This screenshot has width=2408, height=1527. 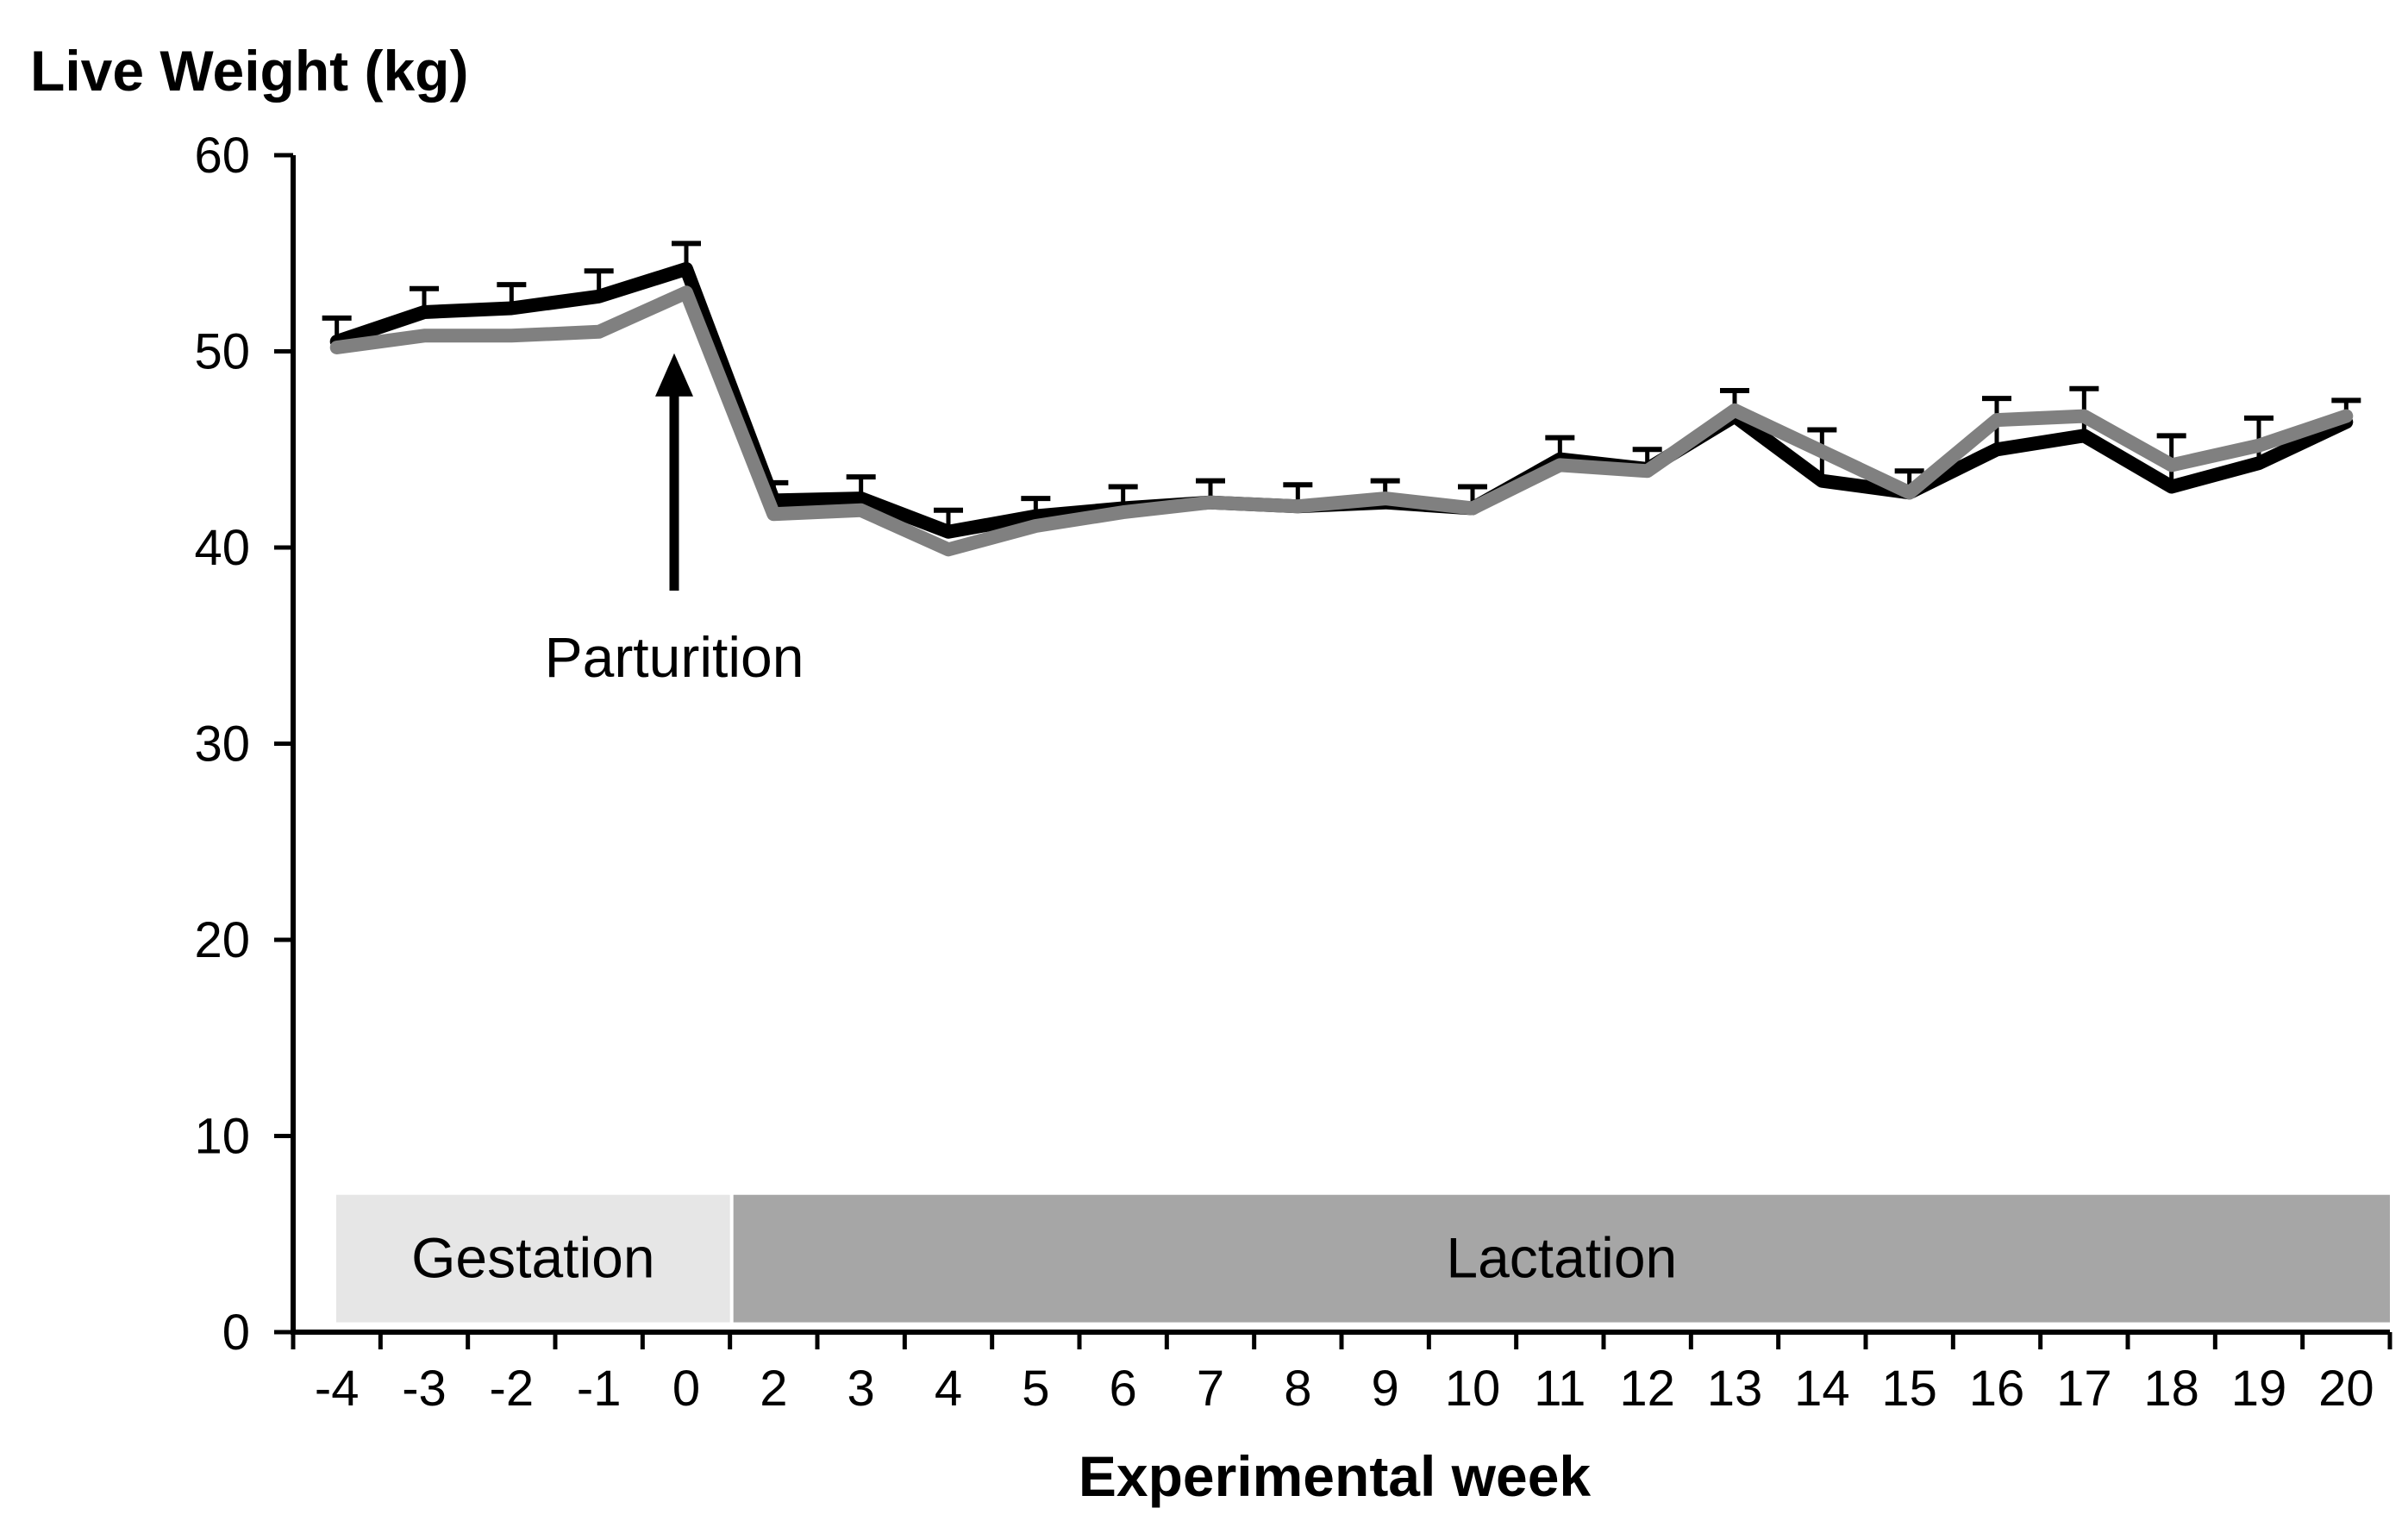 What do you see at coordinates (1909, 1389) in the screenshot?
I see `x-tick-label: 15` at bounding box center [1909, 1389].